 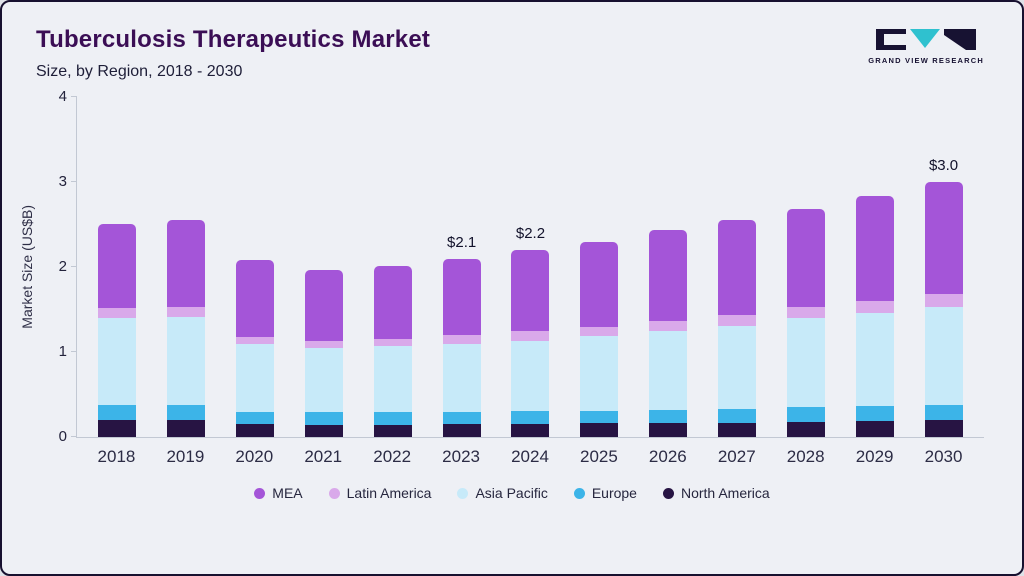 What do you see at coordinates (530, 234) in the screenshot?
I see `value-label: $2.2` at bounding box center [530, 234].